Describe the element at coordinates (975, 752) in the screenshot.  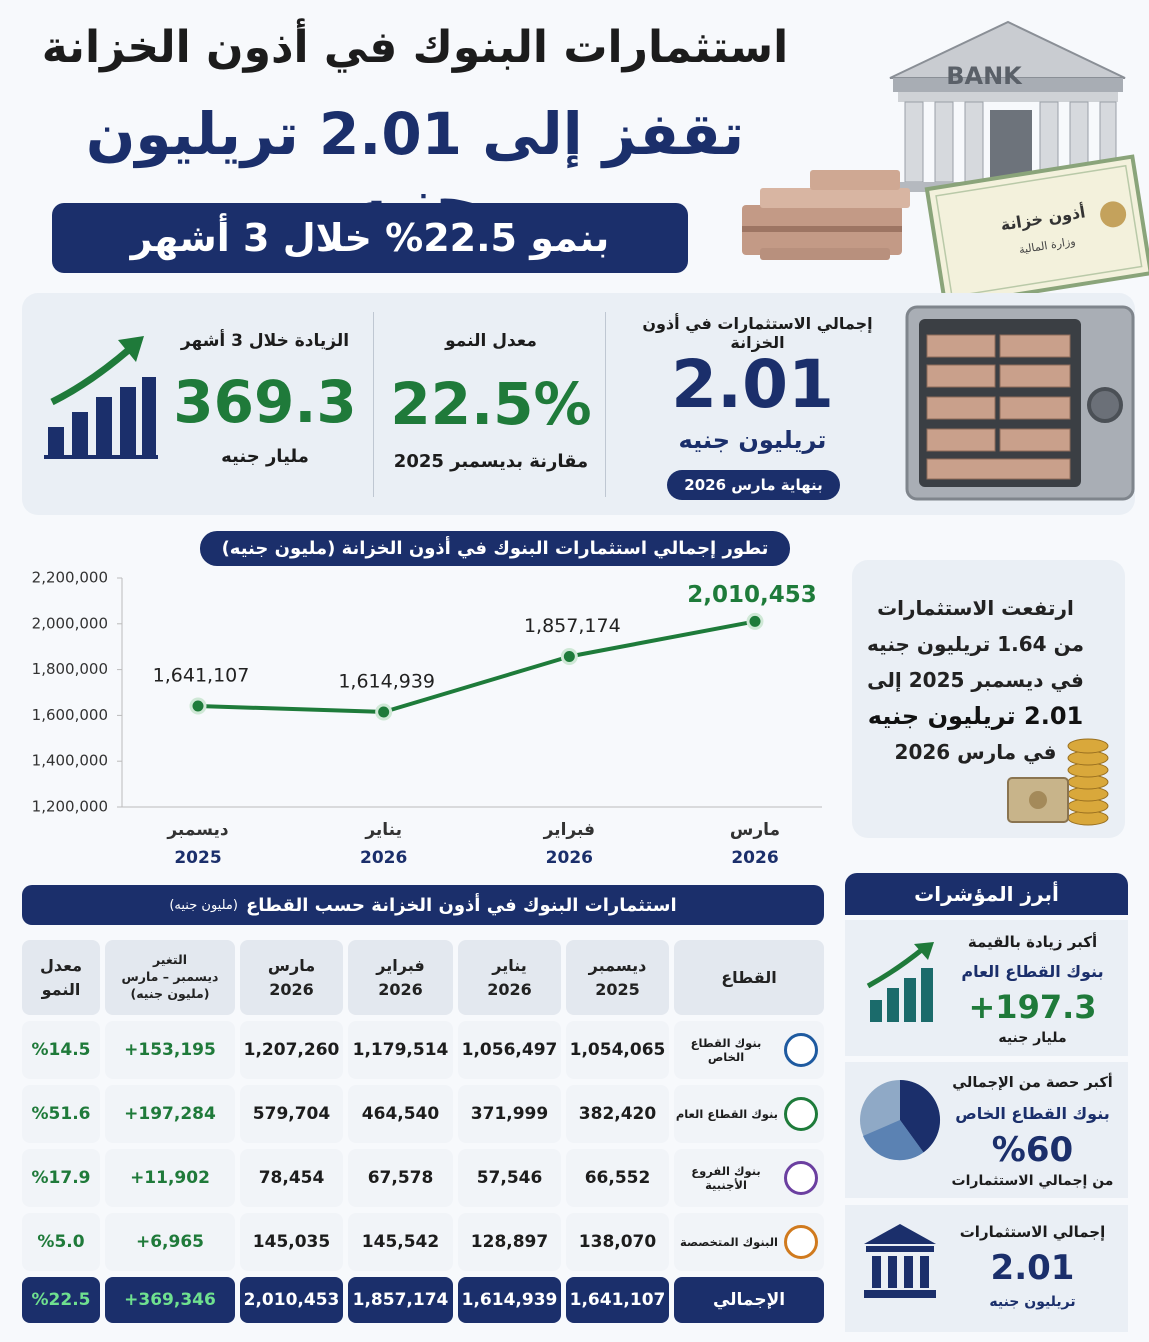
I see `summary-line: في مارس 2026` at that location.